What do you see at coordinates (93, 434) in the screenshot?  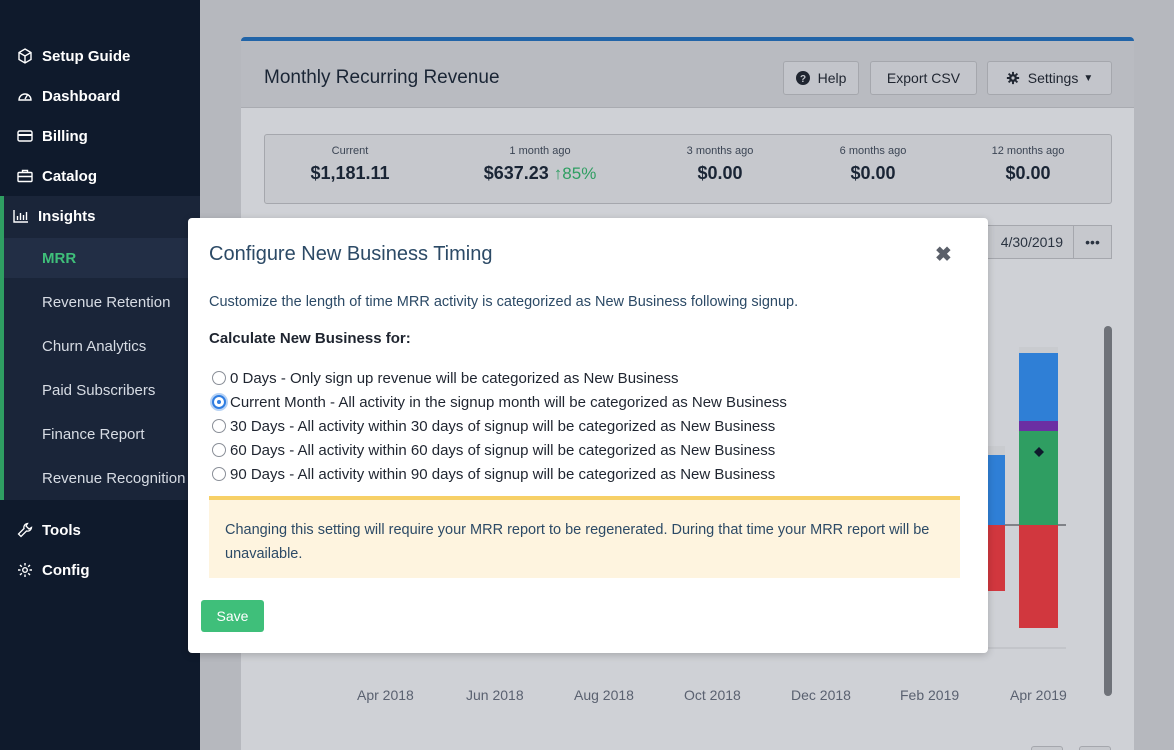 I see `sidebar-subitem-finance-report: Finance Report` at bounding box center [93, 434].